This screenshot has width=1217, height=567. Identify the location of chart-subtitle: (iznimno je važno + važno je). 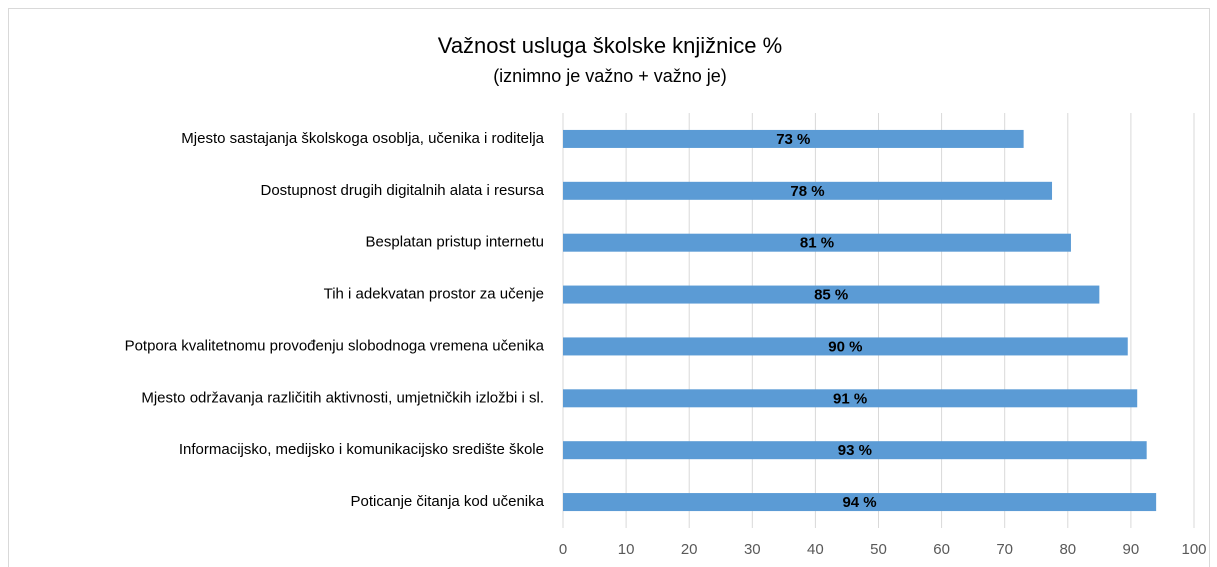
(610, 76).